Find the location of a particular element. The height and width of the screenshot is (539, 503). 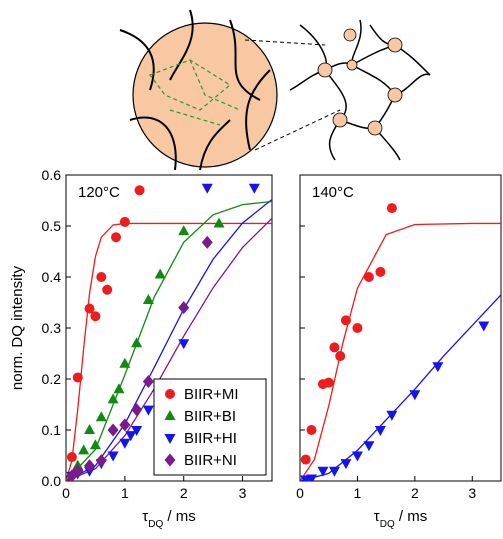

fit-line is located at coordinates (400, 387).